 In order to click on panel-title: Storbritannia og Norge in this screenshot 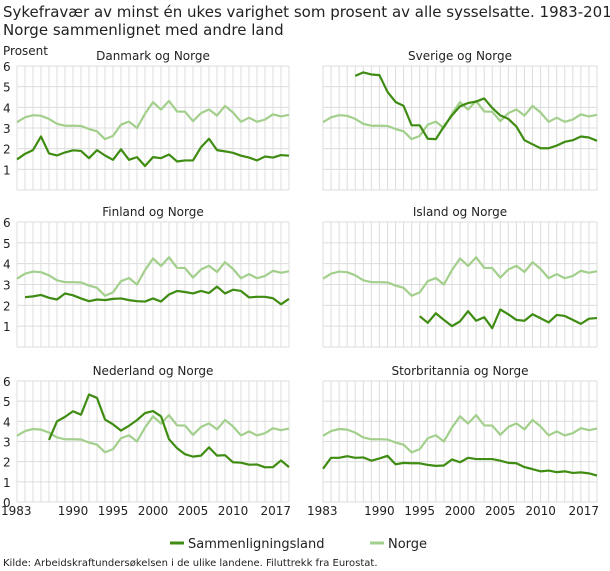, I will do `click(459, 371)`.